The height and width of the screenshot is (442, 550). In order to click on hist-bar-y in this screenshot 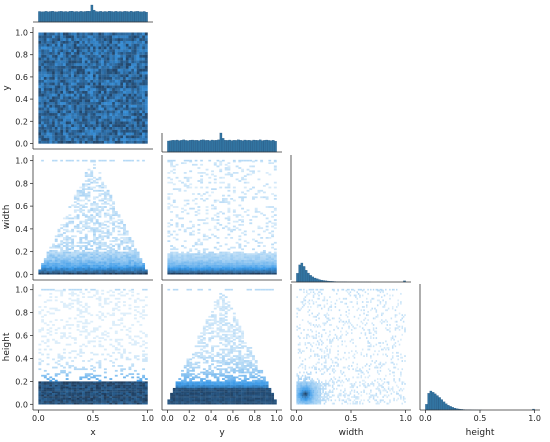, I will do `click(197, 146)`.